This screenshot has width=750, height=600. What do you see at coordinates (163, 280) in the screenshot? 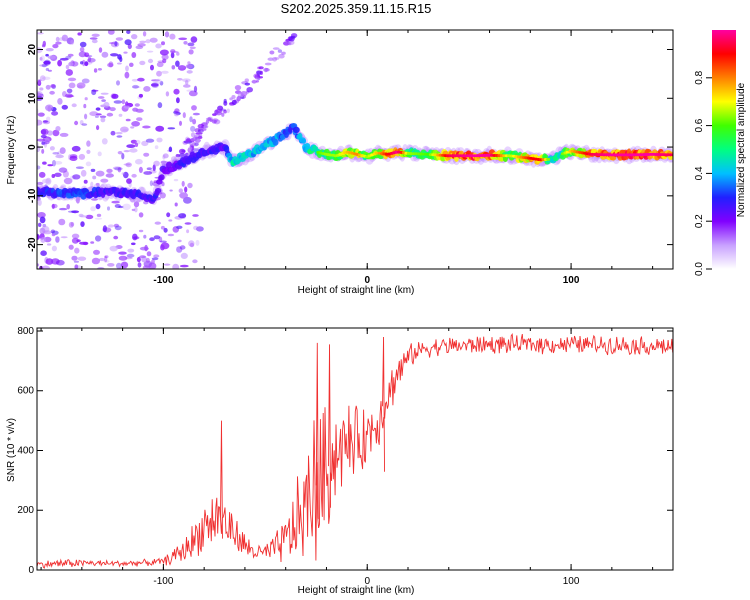
I see `spectrogram-x-tick-label: -100` at bounding box center [163, 280].